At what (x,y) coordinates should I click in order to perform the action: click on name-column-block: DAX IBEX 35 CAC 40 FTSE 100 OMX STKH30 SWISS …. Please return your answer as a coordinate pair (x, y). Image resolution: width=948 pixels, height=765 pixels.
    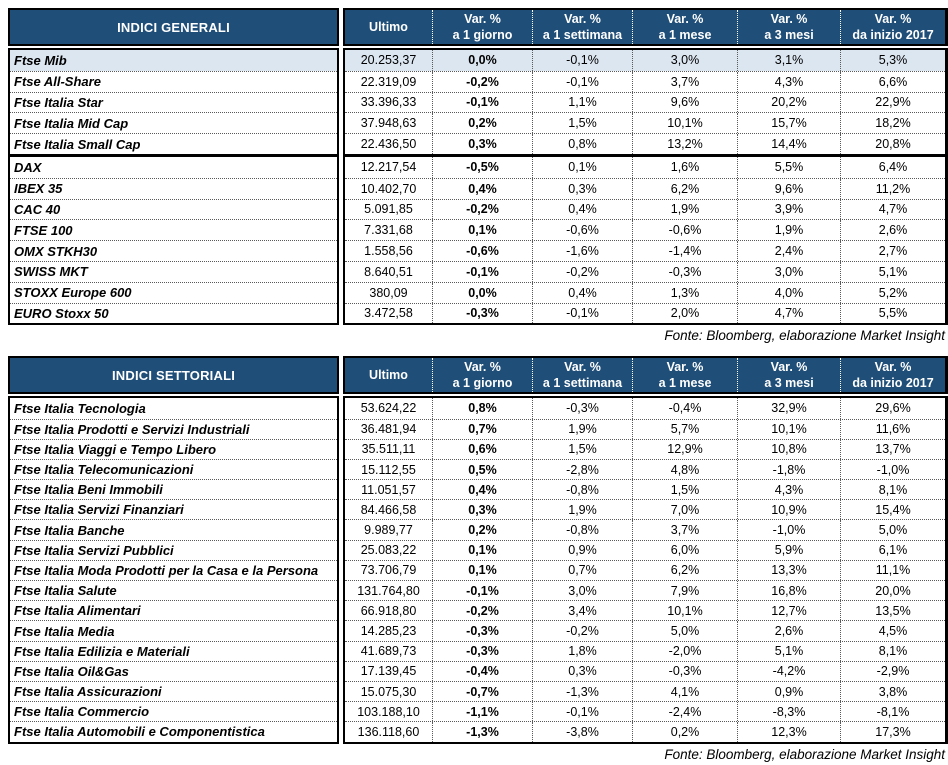
    Looking at the image, I should click on (173, 240).